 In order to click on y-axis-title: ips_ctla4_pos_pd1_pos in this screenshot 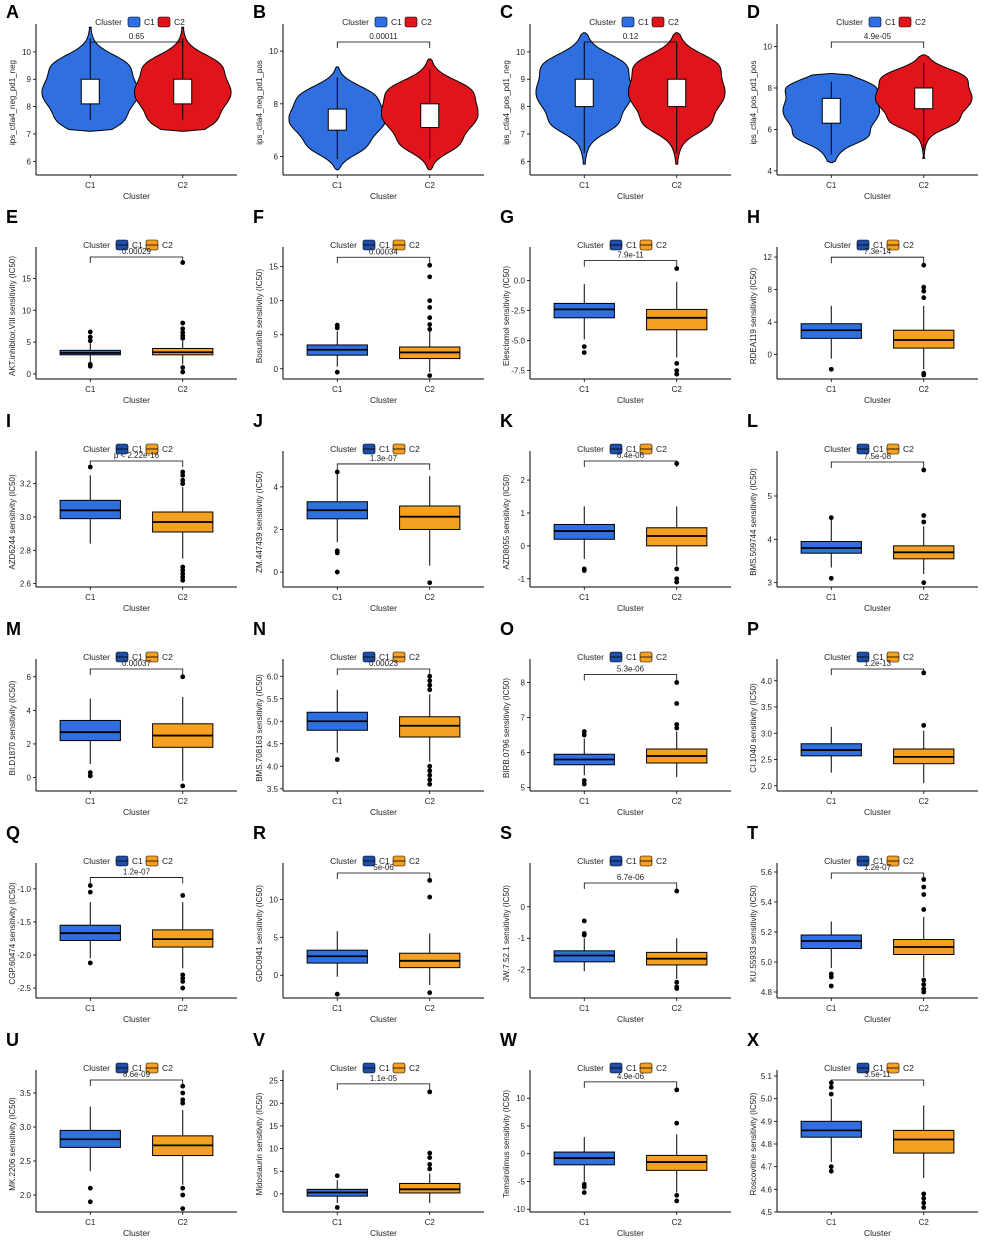, I will do `click(753, 102)`.